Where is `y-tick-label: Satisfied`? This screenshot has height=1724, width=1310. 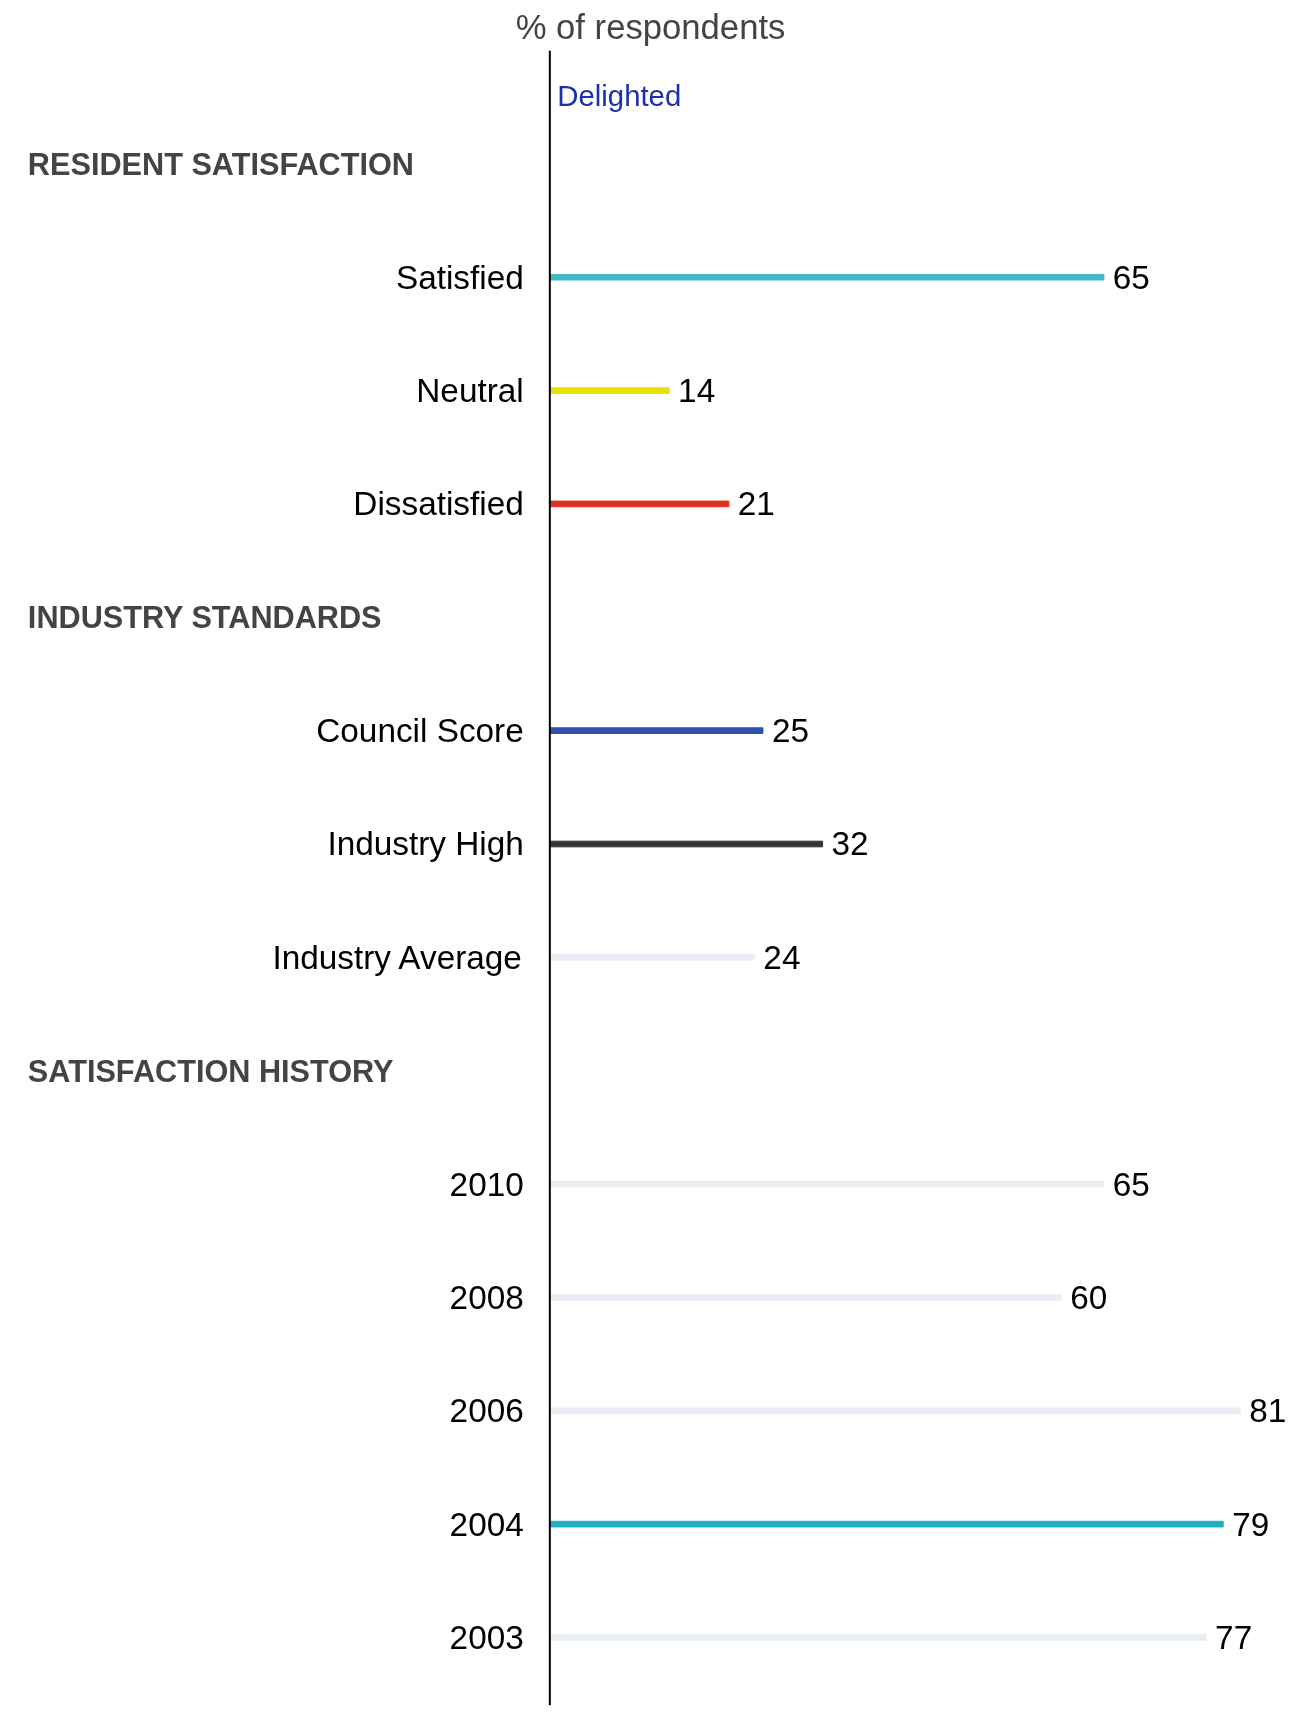 y-tick-label: Satisfied is located at coordinates (459, 277).